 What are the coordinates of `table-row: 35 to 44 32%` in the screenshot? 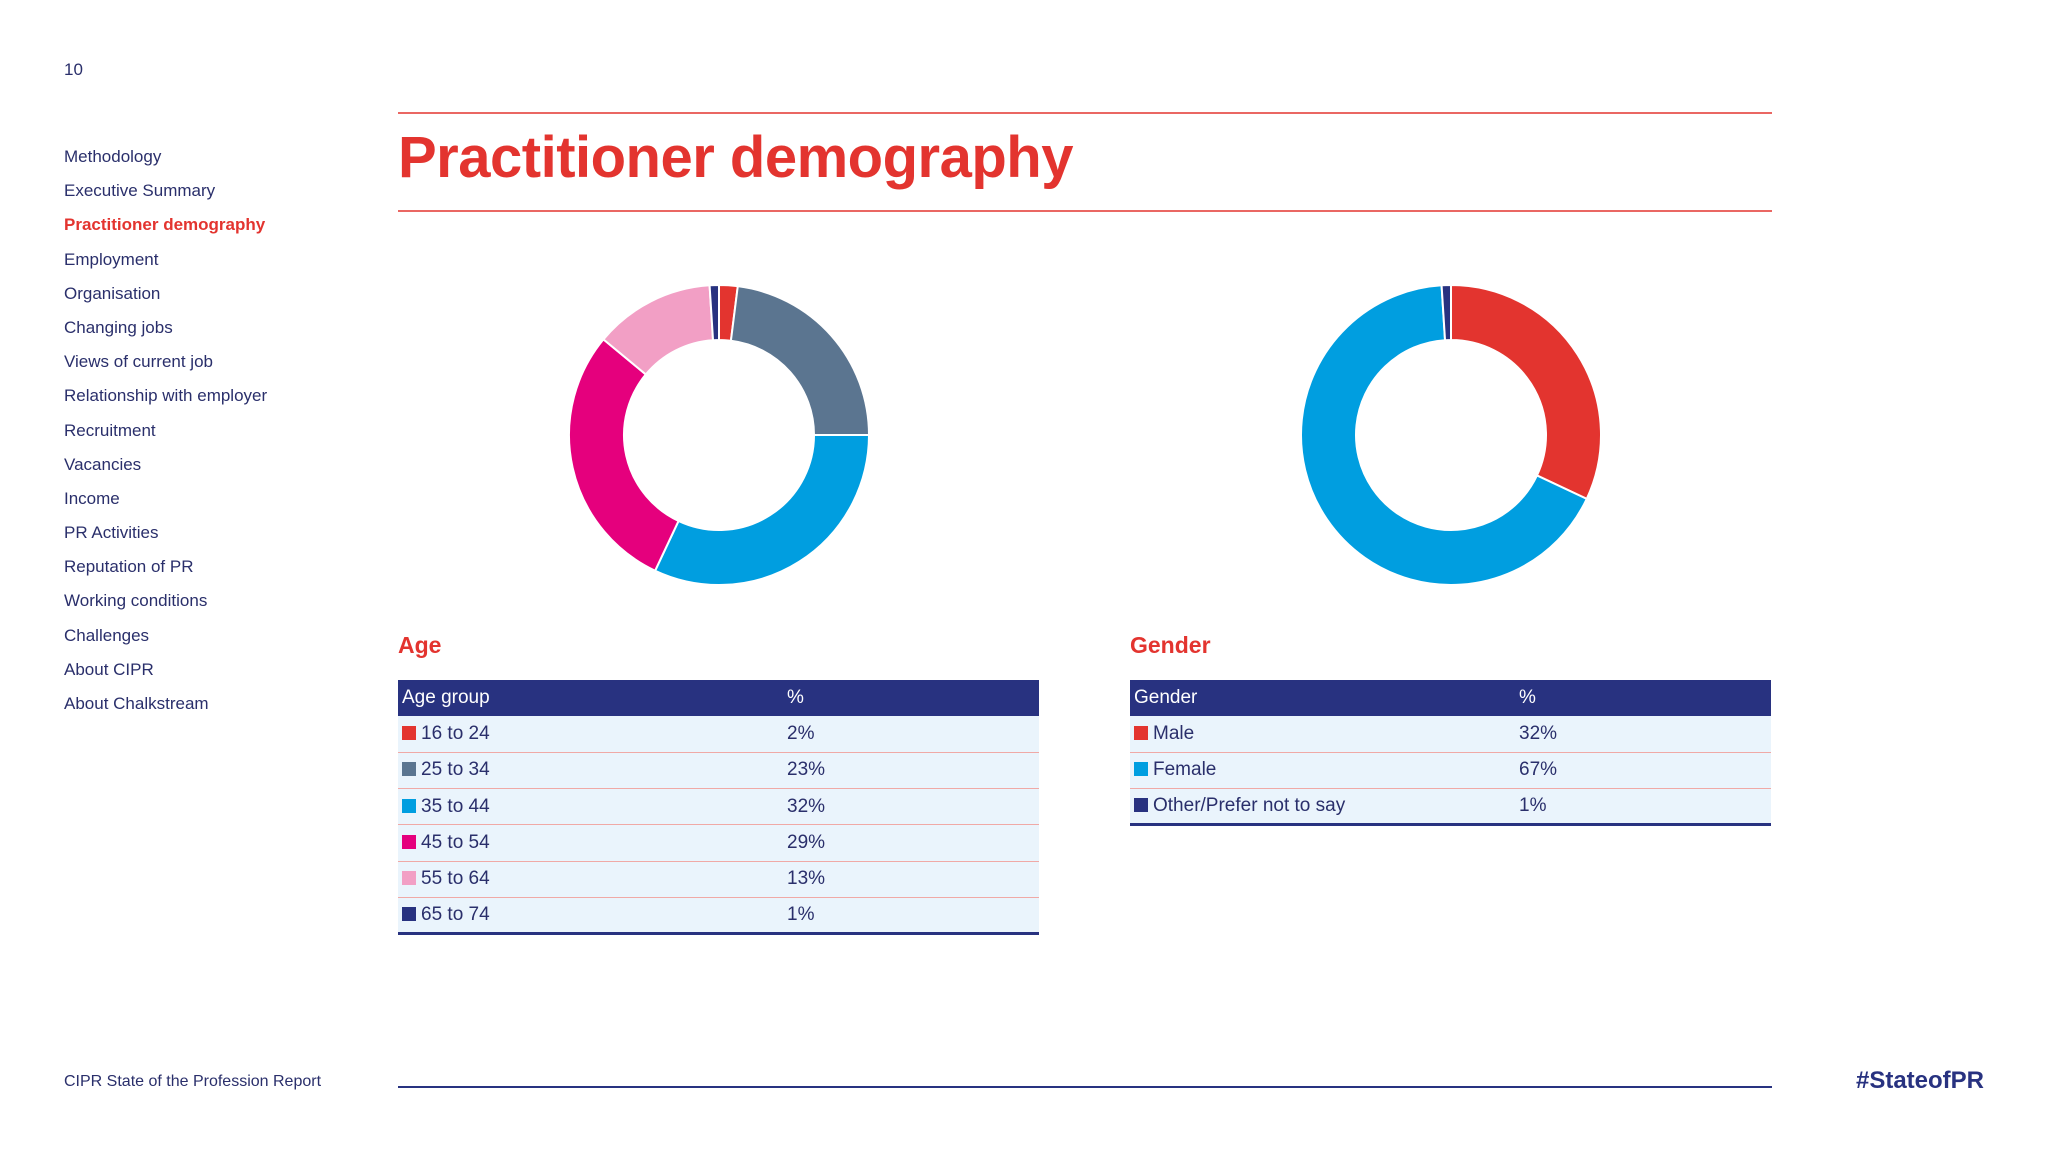 It's located at (718, 807).